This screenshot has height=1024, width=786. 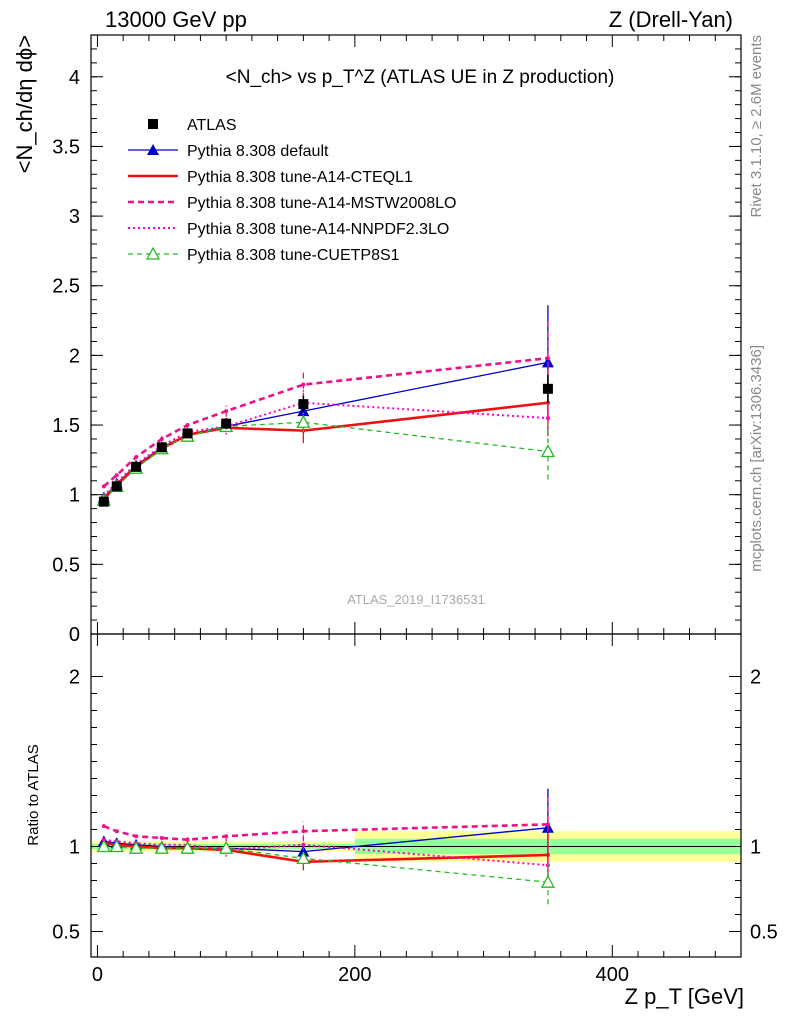 What do you see at coordinates (684, 996) in the screenshot?
I see `x-axis-title: Z p_T [GeV]` at bounding box center [684, 996].